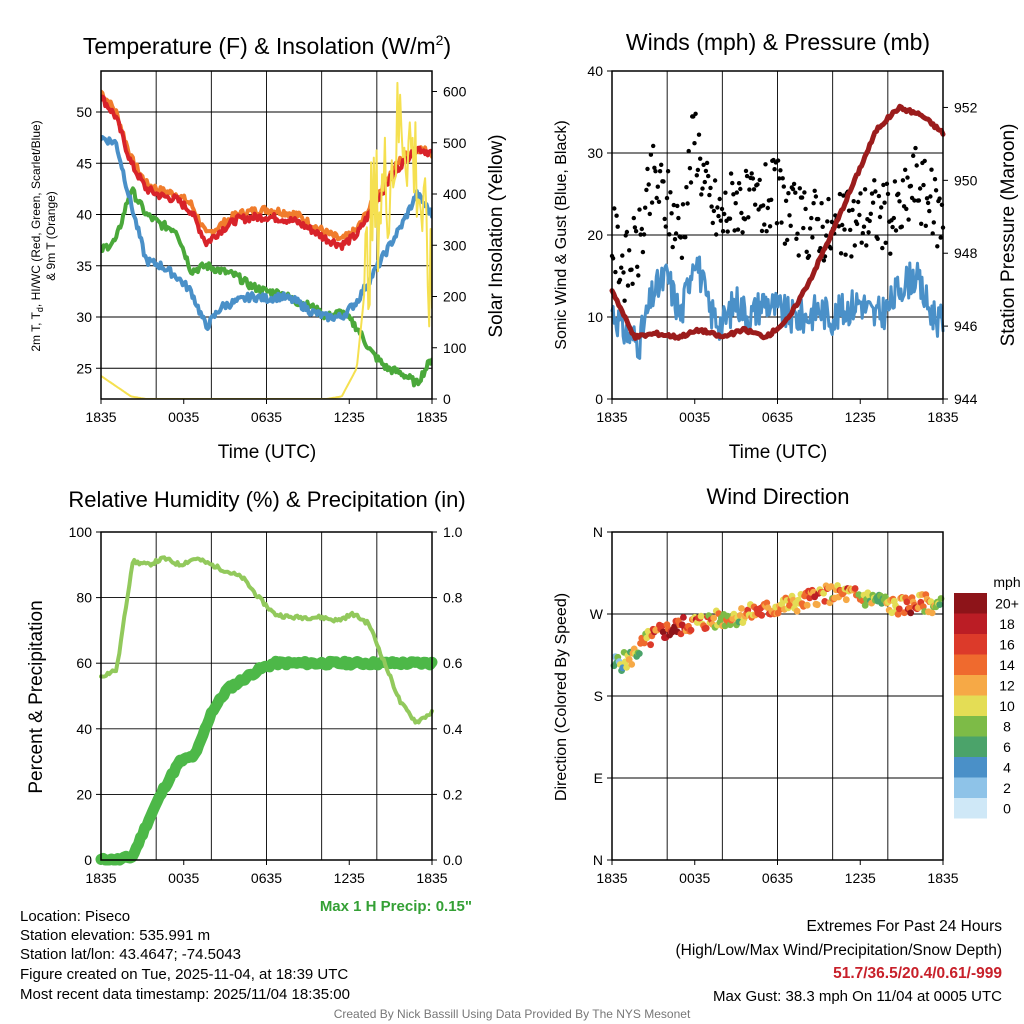  What do you see at coordinates (966, 399) in the screenshot?
I see `winds-ytick-right: 944` at bounding box center [966, 399].